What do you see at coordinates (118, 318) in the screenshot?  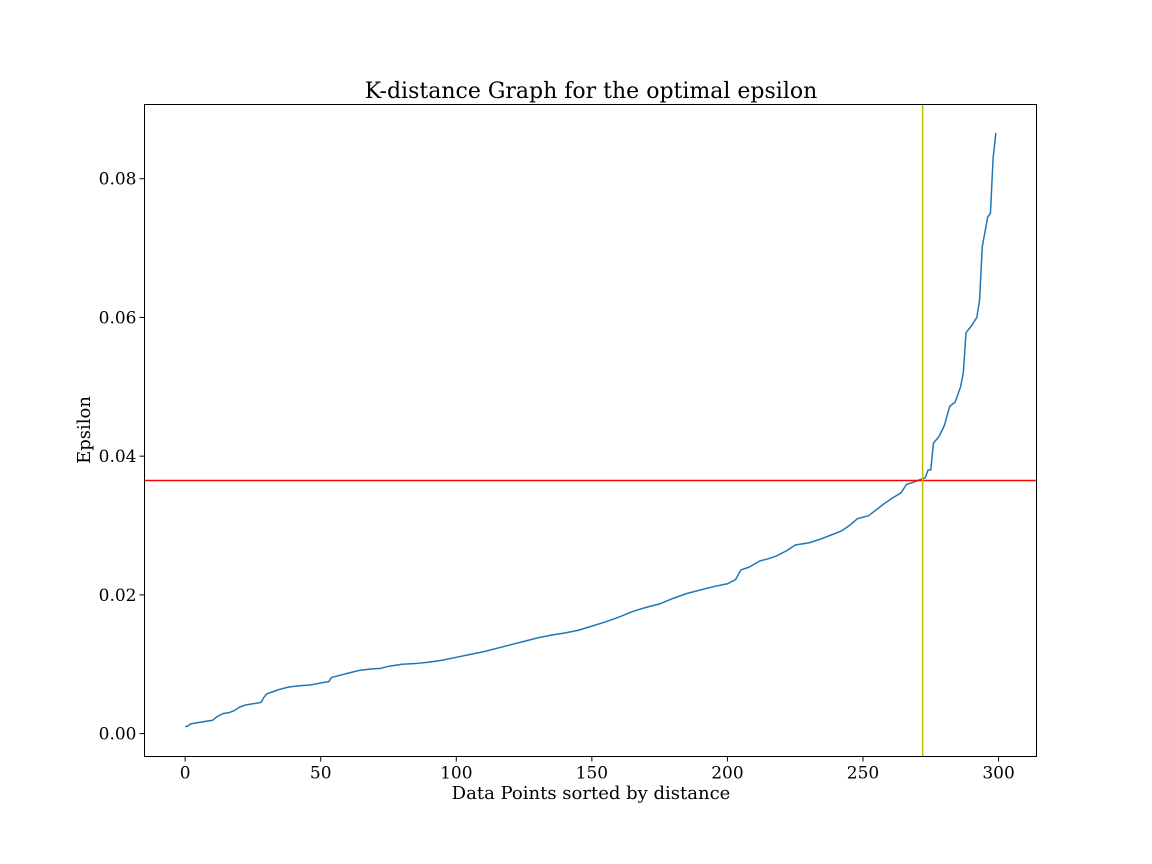 I see `y-tick-label: 0.06` at bounding box center [118, 318].